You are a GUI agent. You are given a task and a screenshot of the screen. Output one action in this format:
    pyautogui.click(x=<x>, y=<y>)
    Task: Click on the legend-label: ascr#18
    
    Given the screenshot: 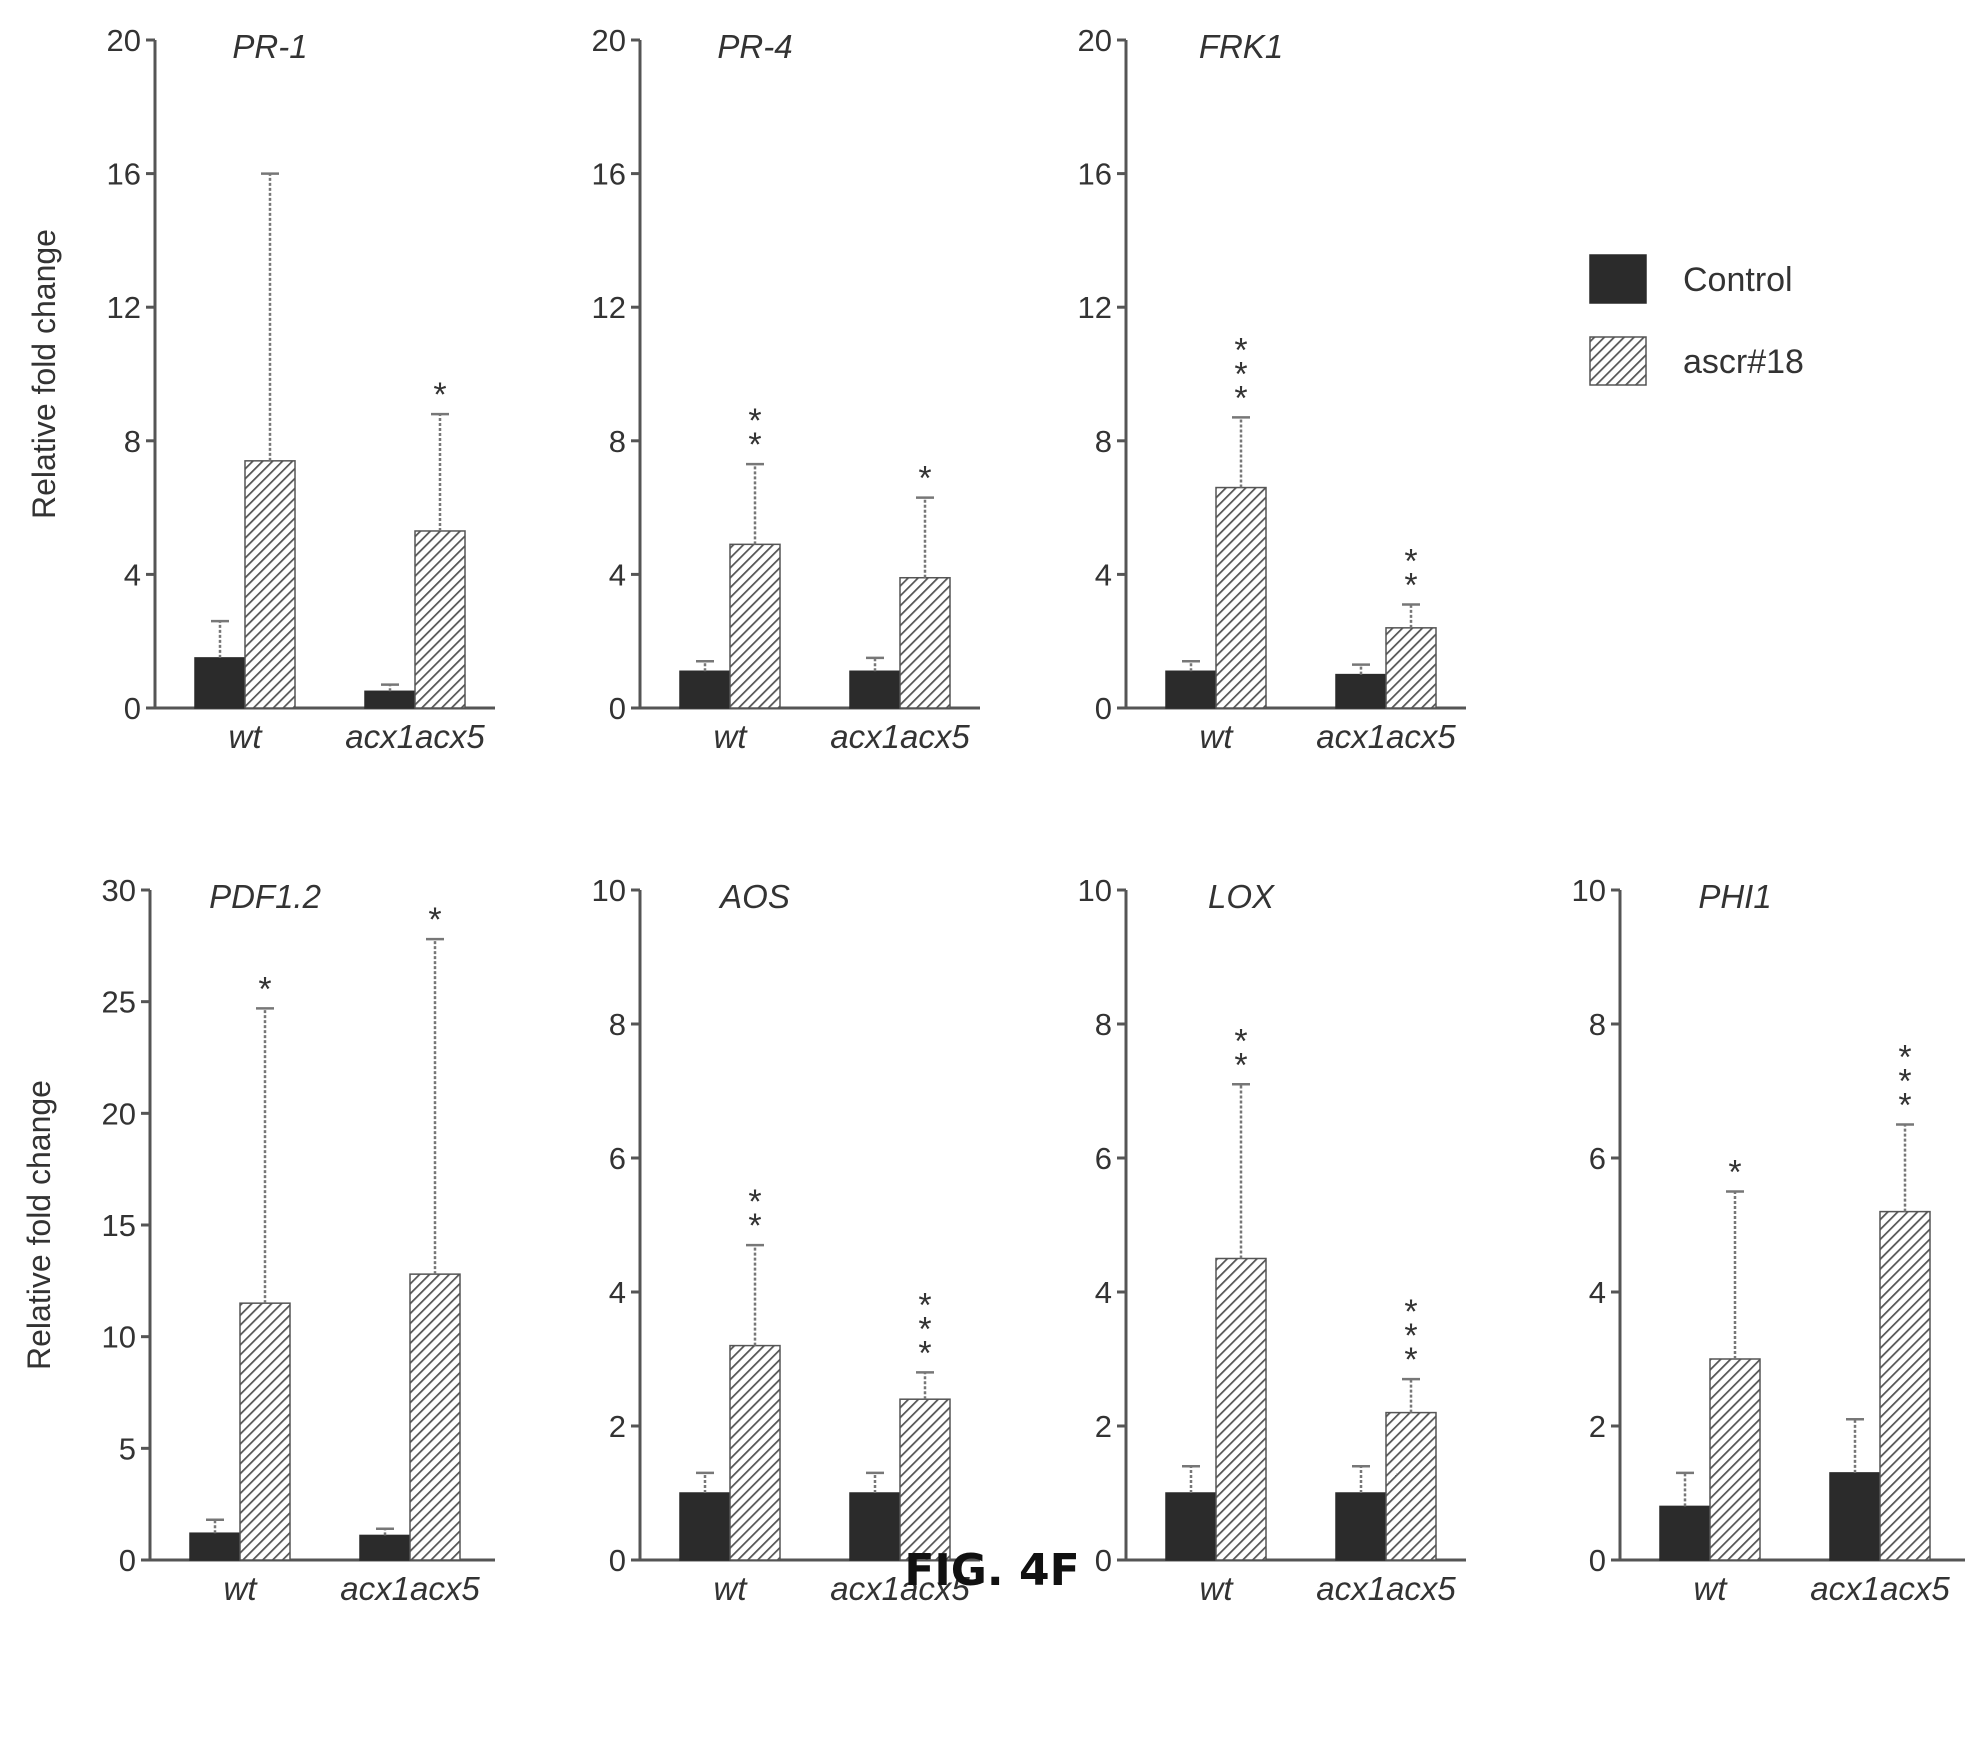 What is the action you would take?
    pyautogui.click(x=1743, y=362)
    